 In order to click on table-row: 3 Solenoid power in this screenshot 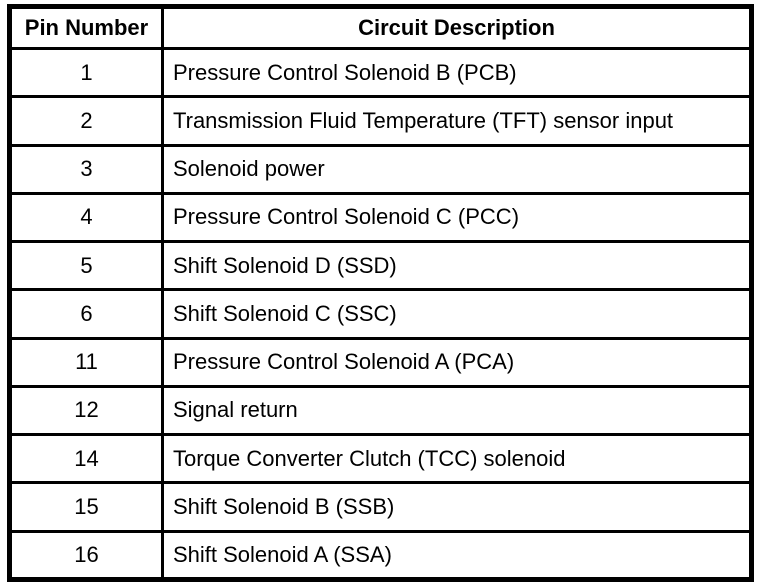, I will do `click(380, 169)`.